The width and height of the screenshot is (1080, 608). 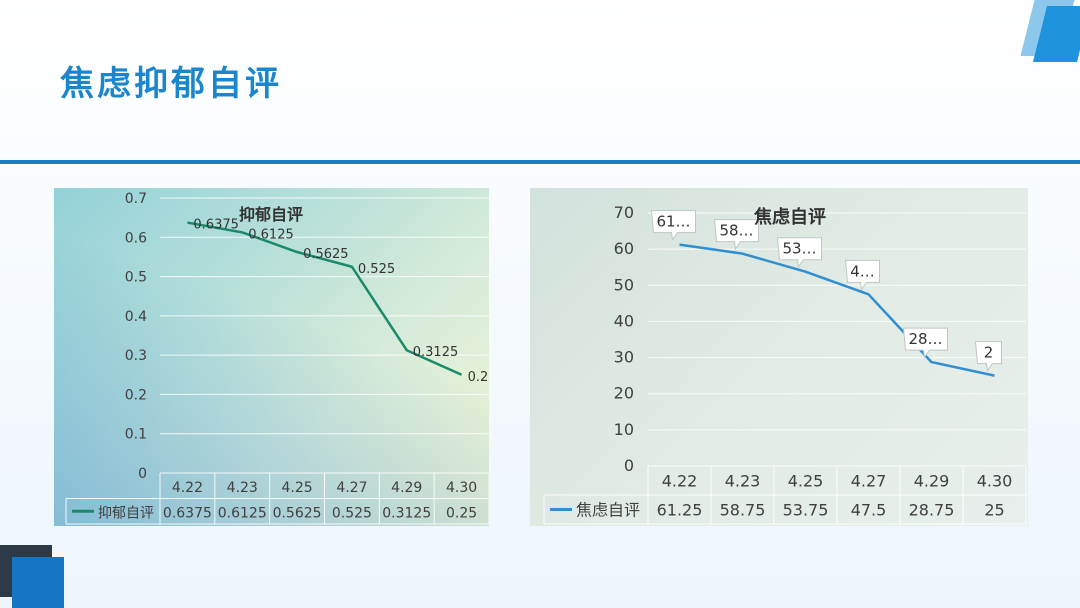 I want to click on depression-data-label: 0.5625, so click(x=326, y=254).